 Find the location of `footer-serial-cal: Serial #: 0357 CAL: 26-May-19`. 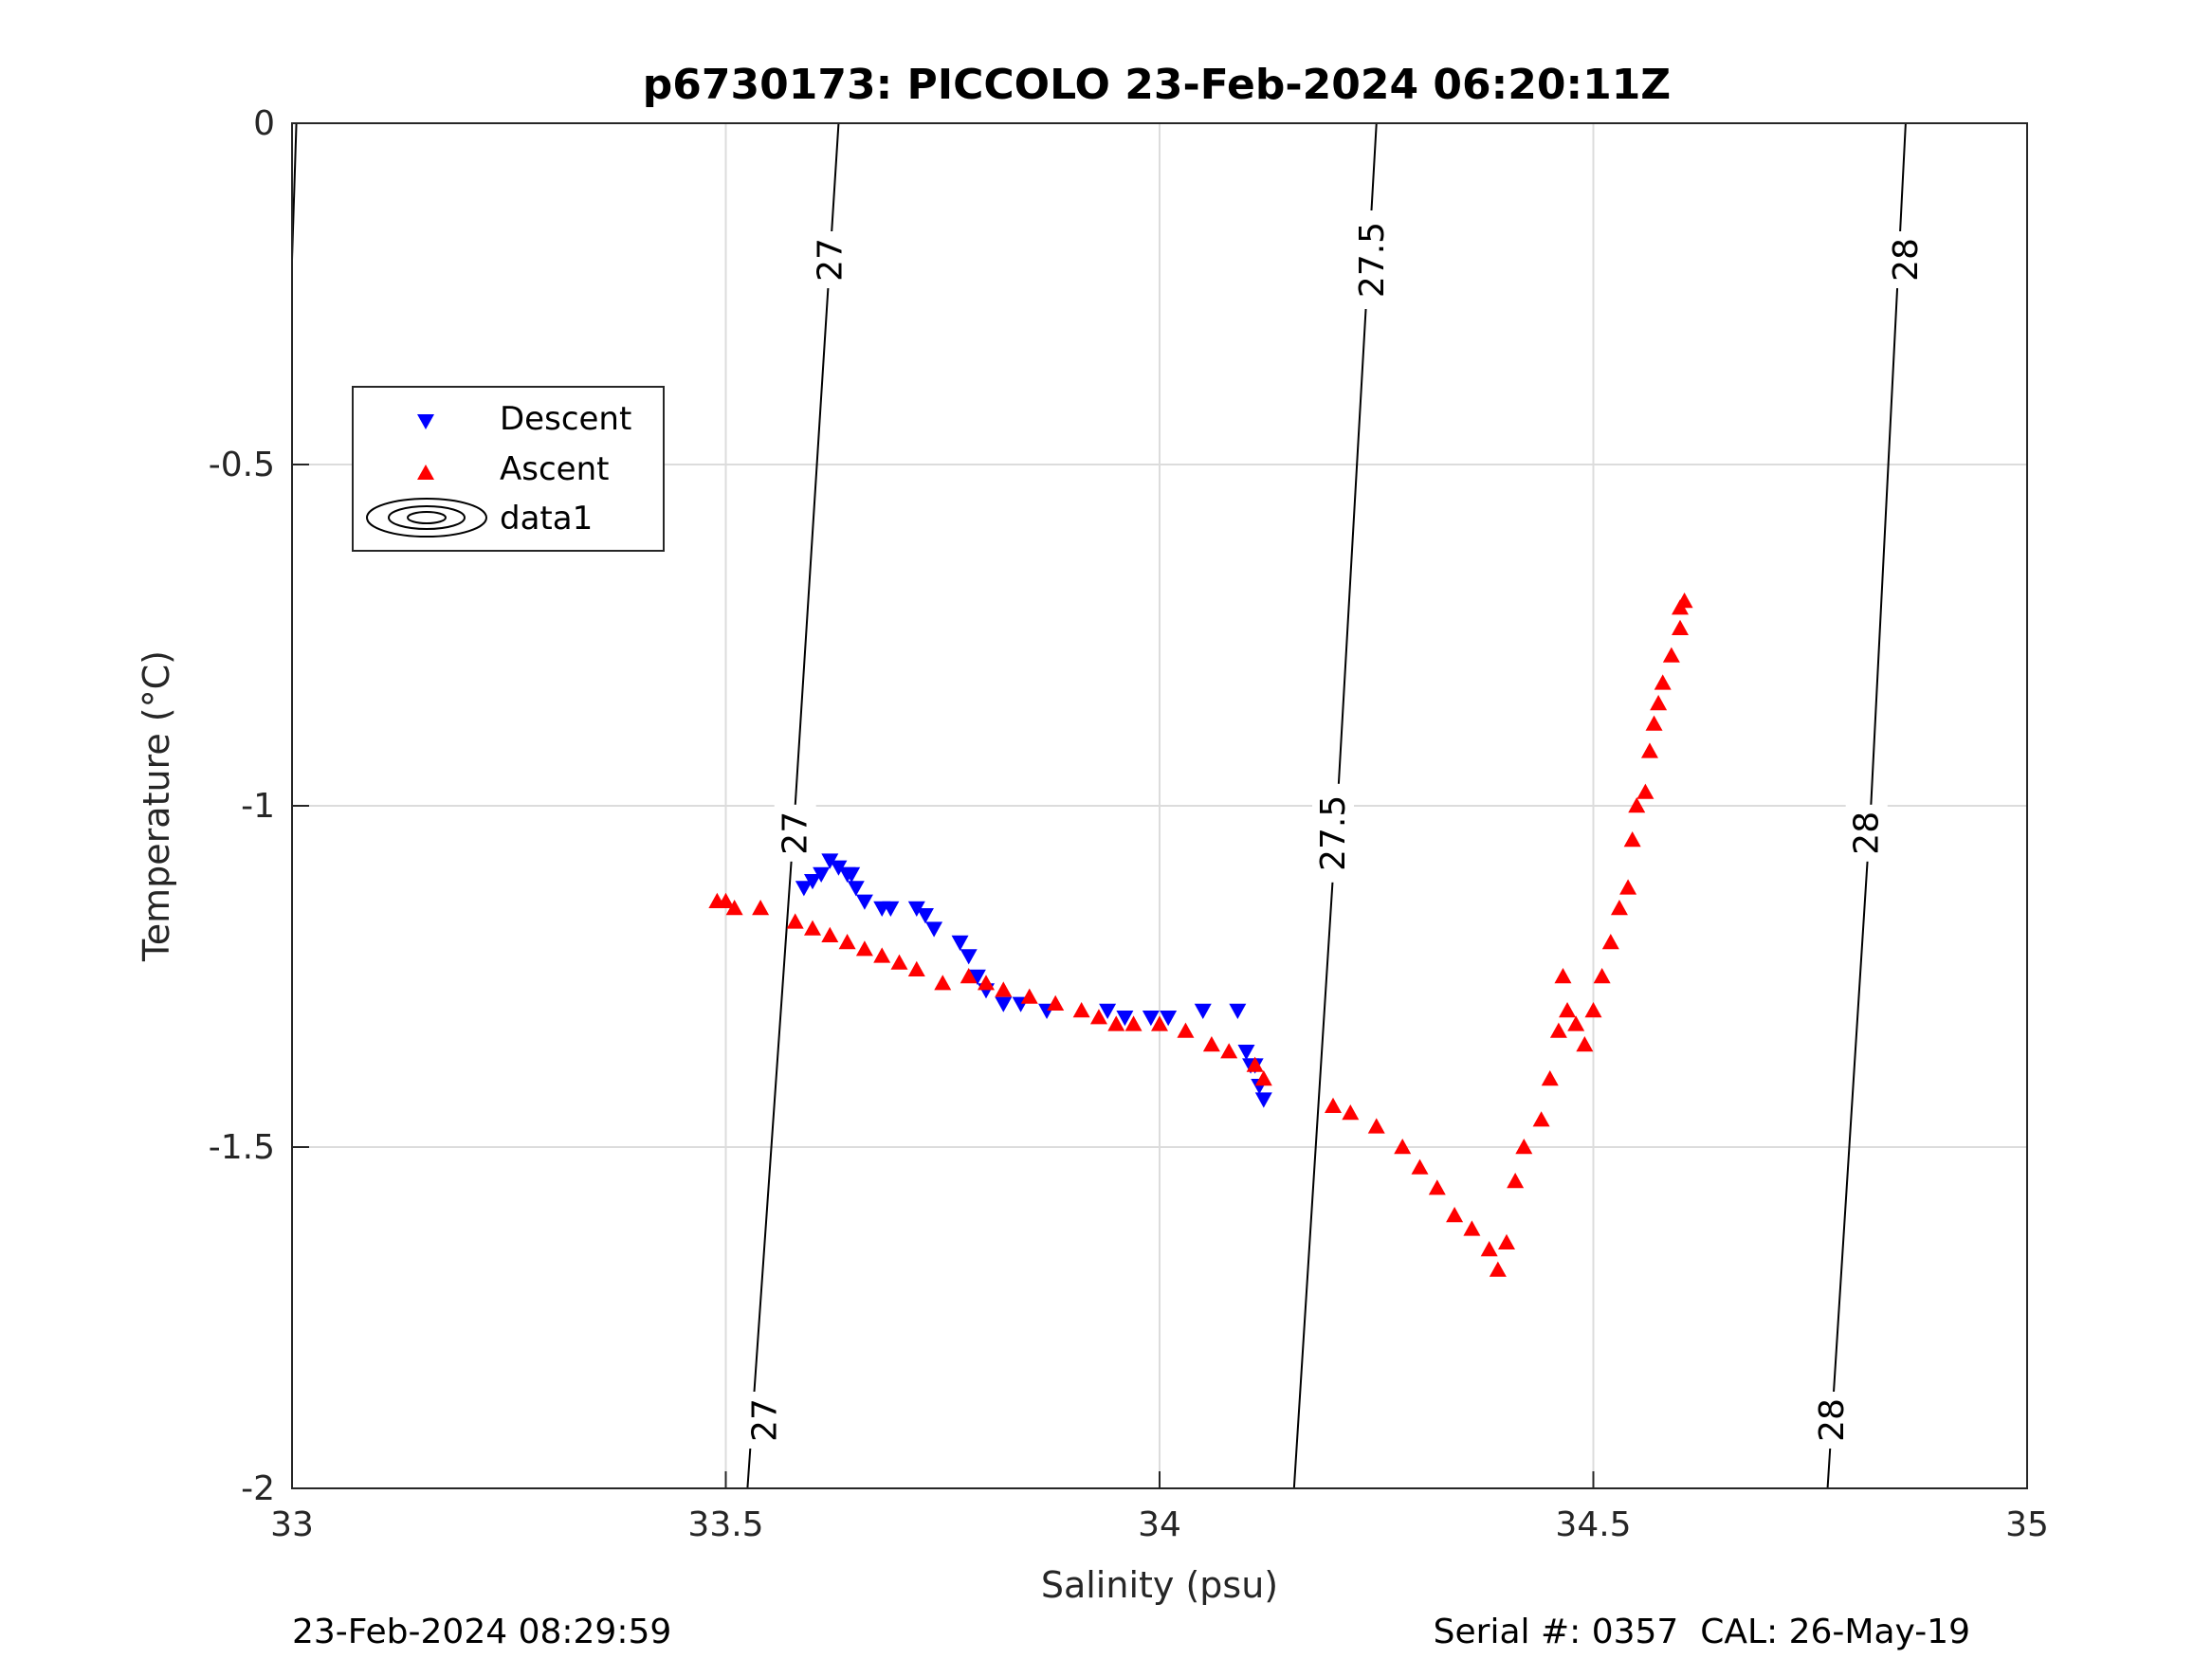

footer-serial-cal: Serial #: 0357 CAL: 26-May-19 is located at coordinates (1702, 1632).